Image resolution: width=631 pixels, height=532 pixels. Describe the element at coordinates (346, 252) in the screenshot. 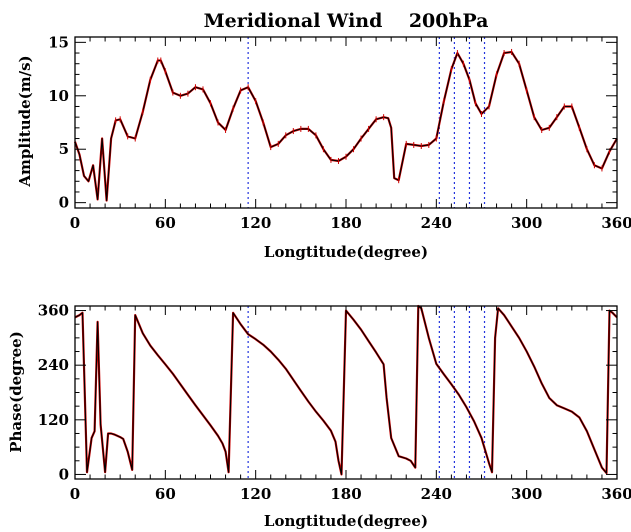

I see `amplitude-x-axis-label: Longtitude(degree)` at that location.